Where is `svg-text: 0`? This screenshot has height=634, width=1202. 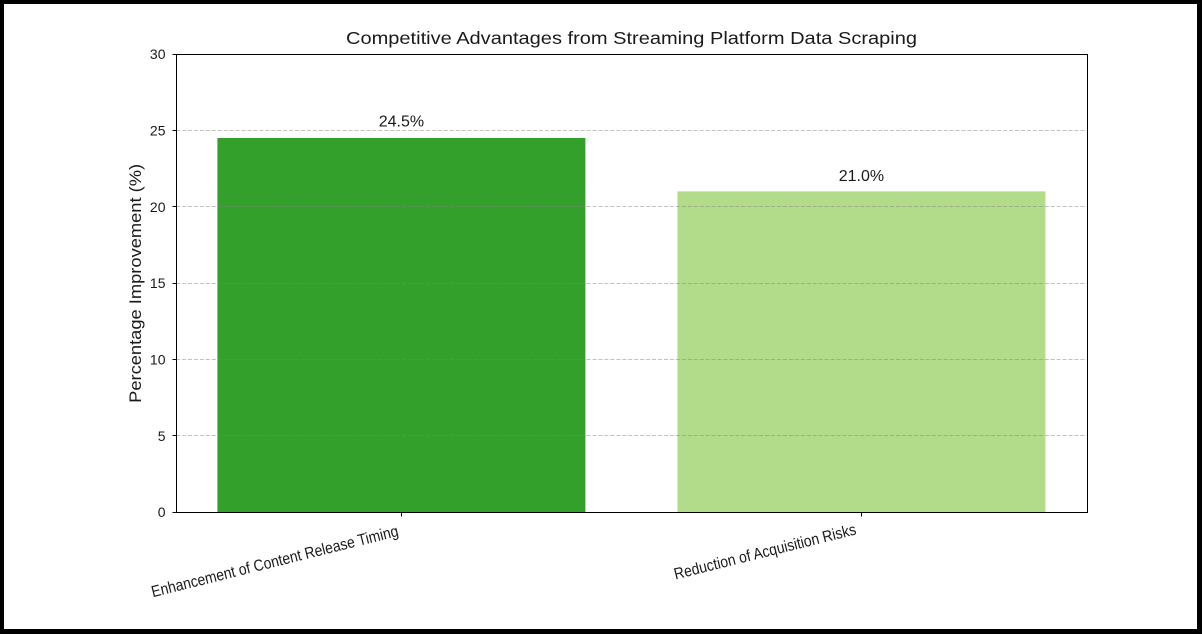 svg-text: 0 is located at coordinates (162, 512).